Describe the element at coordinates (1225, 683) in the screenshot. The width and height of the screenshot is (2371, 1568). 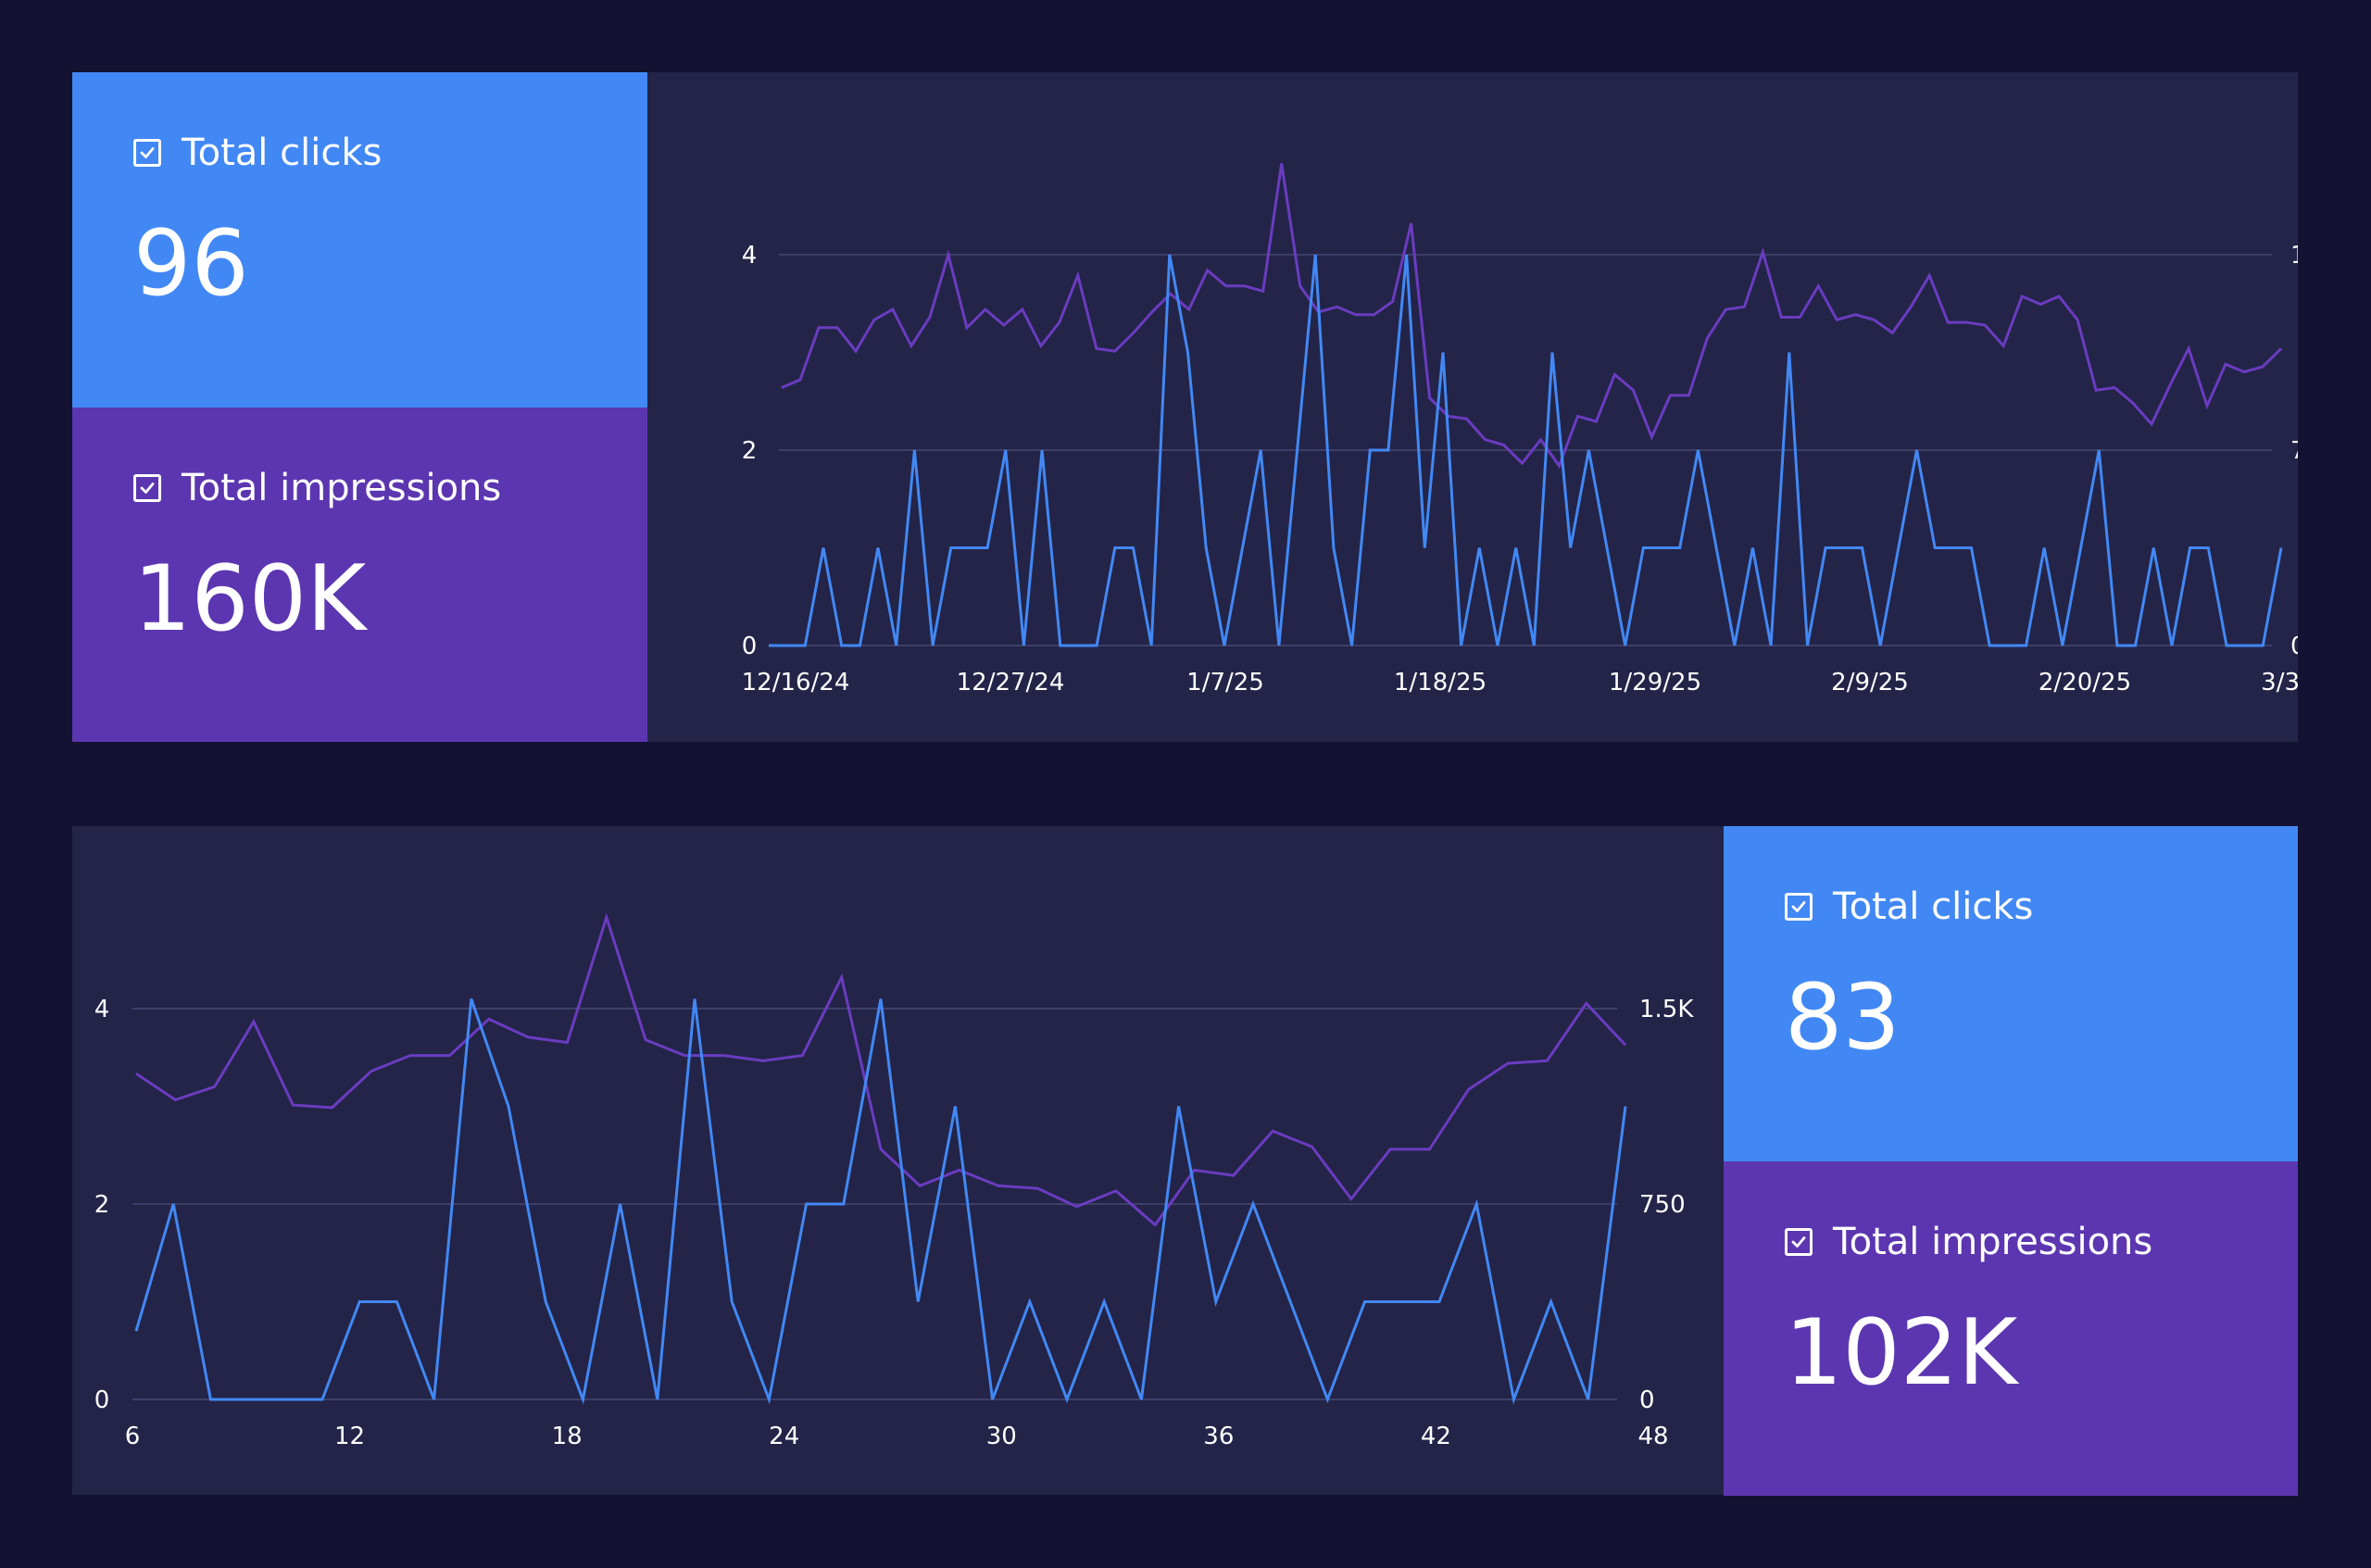
I see `x-tick-label: 1/7/25` at that location.